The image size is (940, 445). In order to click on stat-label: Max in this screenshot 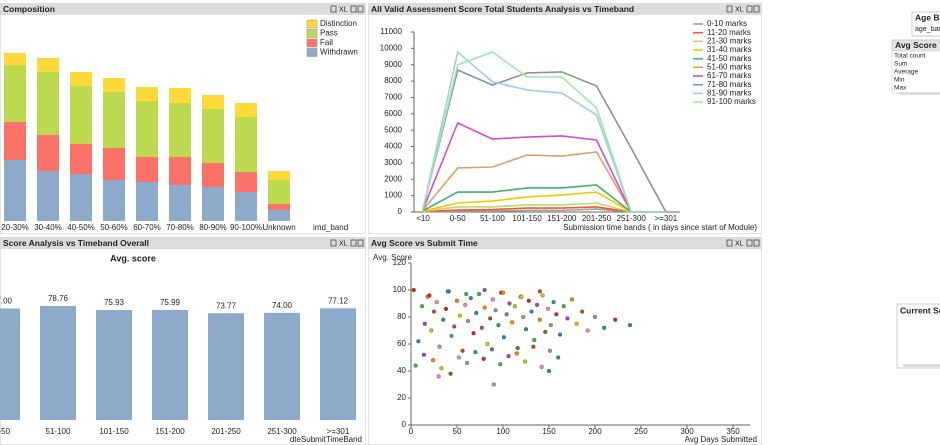, I will do `click(900, 88)`.